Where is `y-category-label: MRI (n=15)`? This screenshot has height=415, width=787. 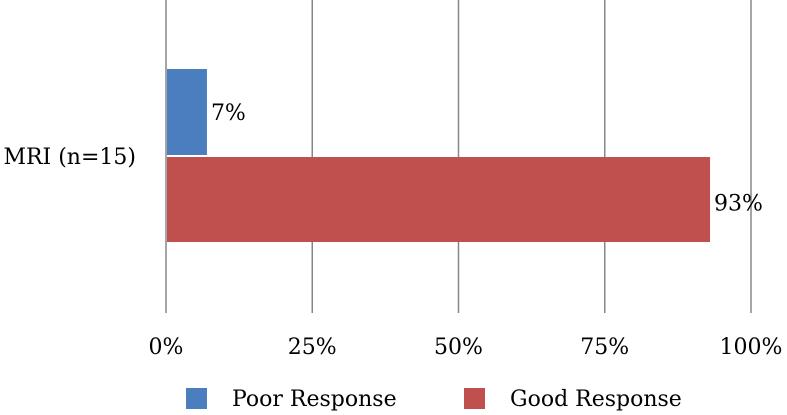 y-category-label: MRI (n=15) is located at coordinates (69, 157).